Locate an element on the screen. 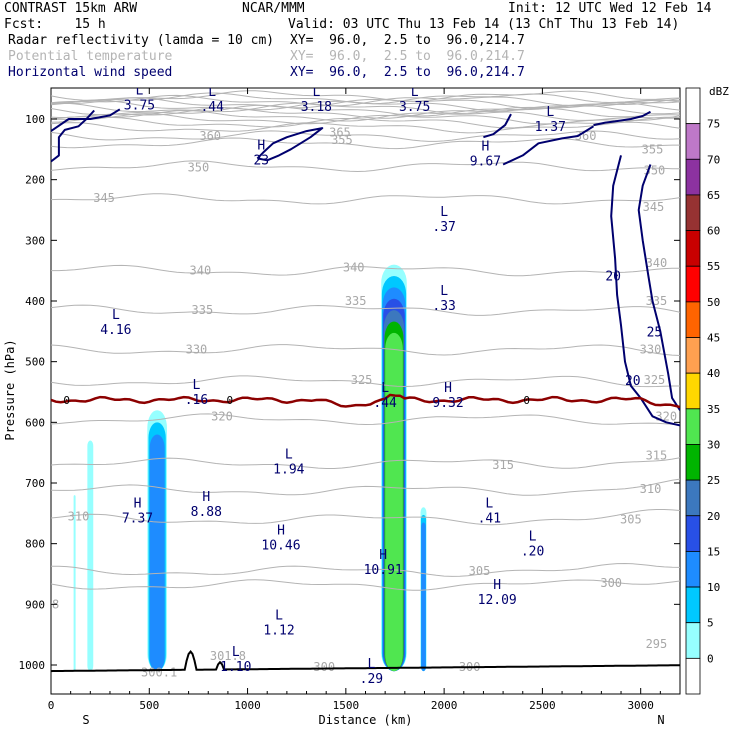 The height and width of the screenshot is (740, 740). extremum-value: .33 is located at coordinates (443, 306).